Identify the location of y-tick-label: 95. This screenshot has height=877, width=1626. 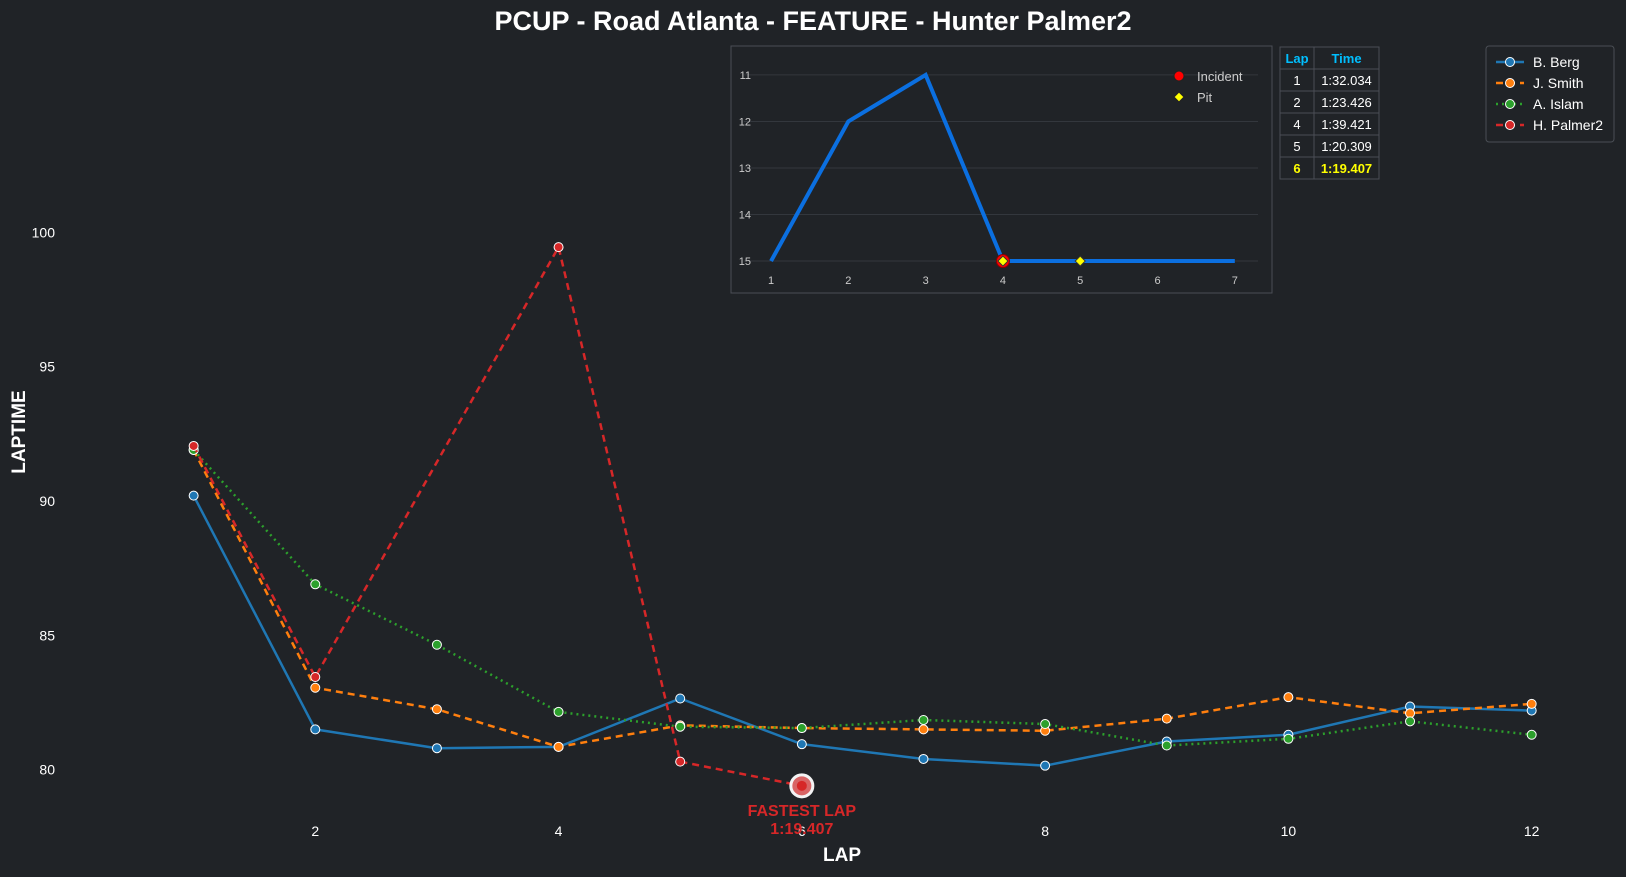
(47, 367).